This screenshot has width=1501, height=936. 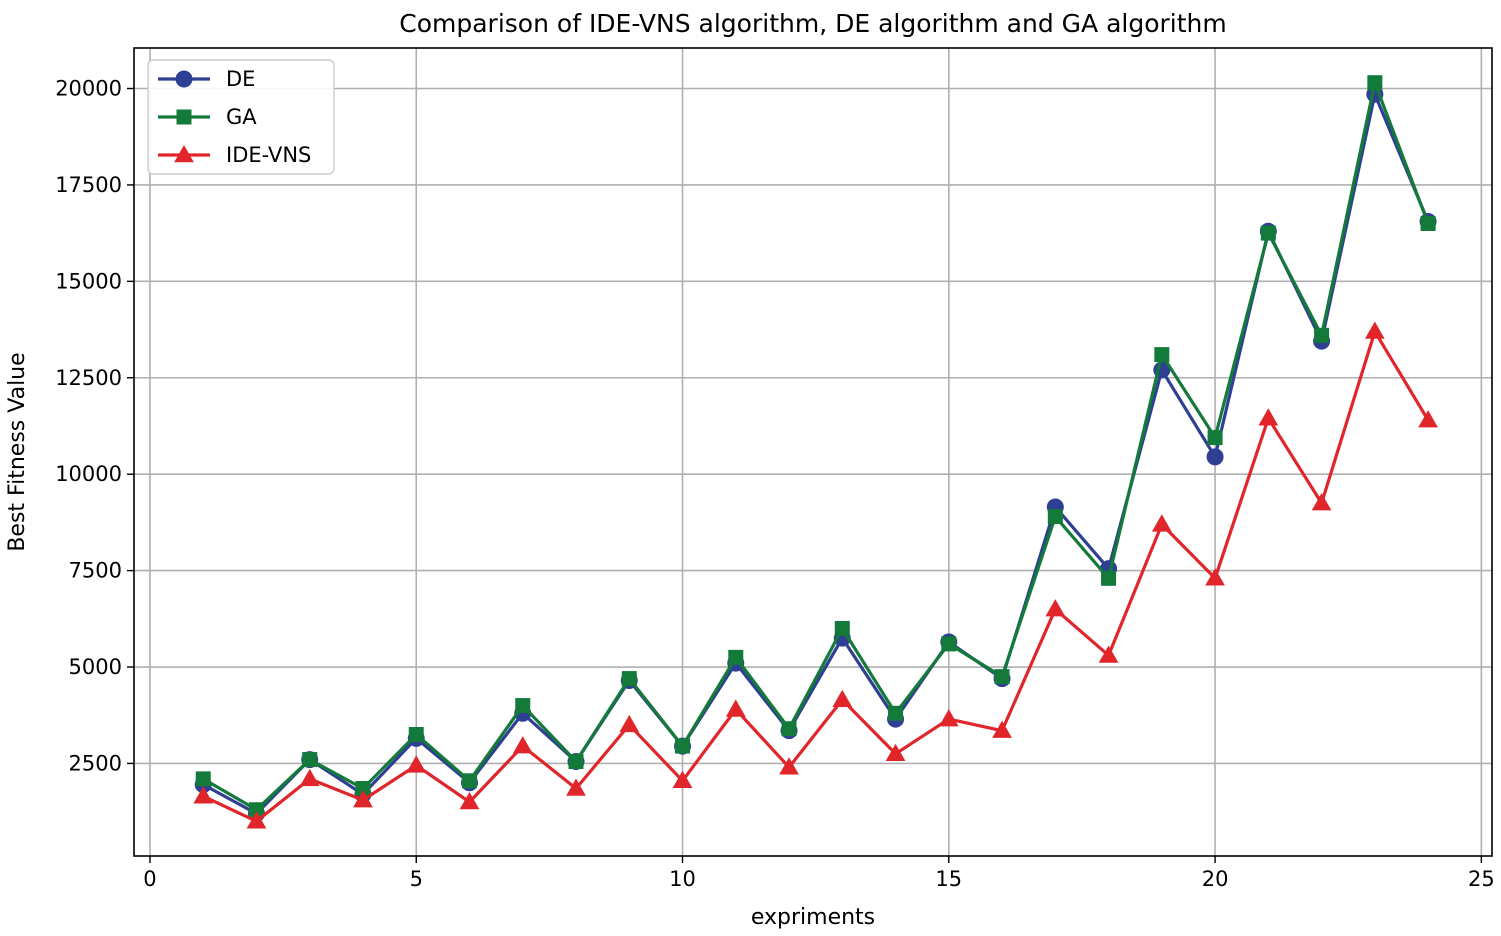 What do you see at coordinates (88, 88) in the screenshot?
I see `y-tick-label: 20000` at bounding box center [88, 88].